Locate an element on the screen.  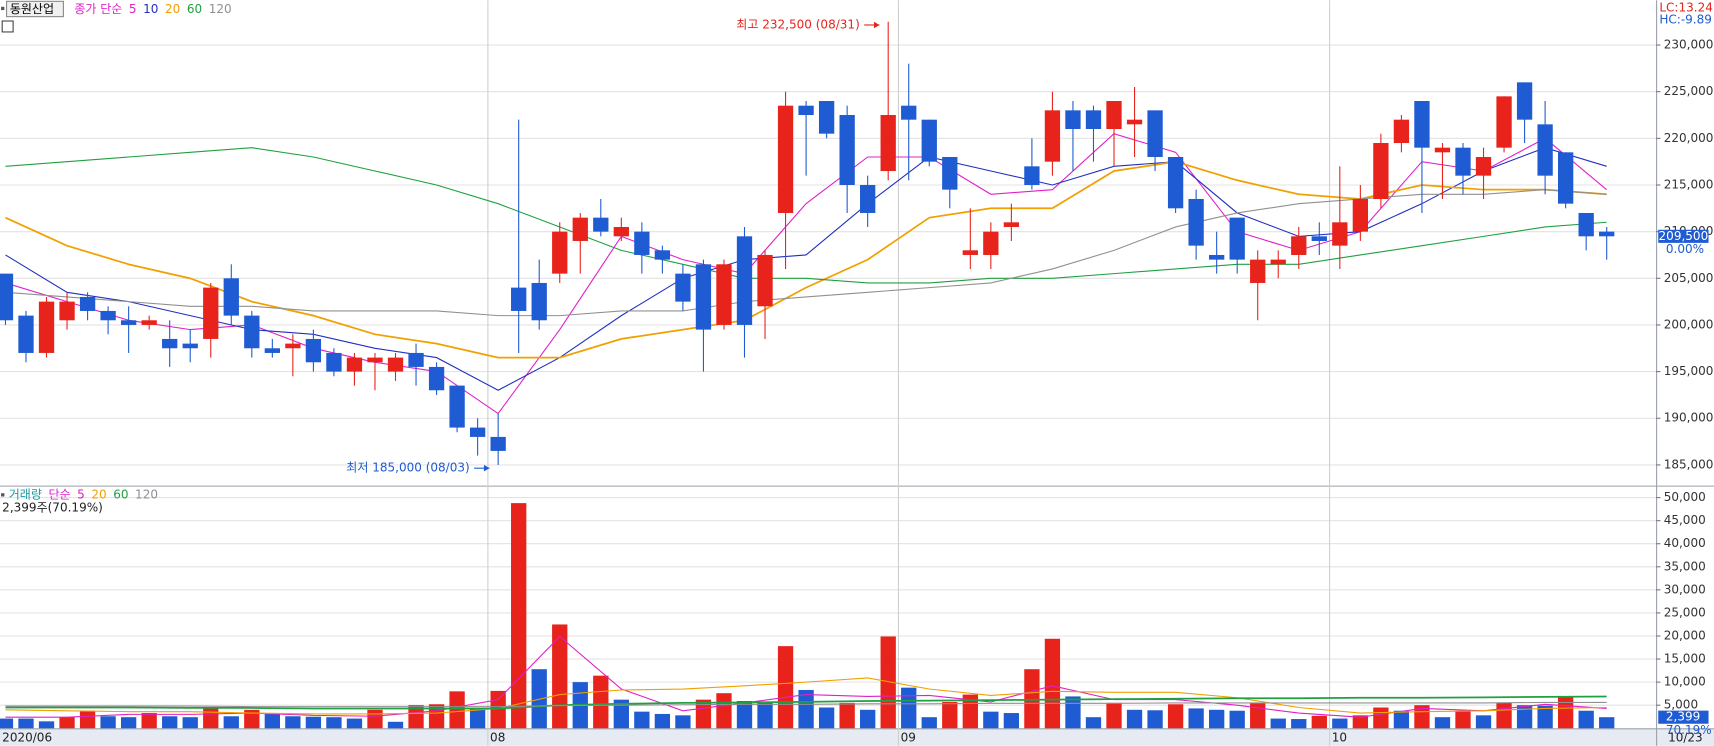
y-tick-label: 15,000 is located at coordinates (1685, 659).